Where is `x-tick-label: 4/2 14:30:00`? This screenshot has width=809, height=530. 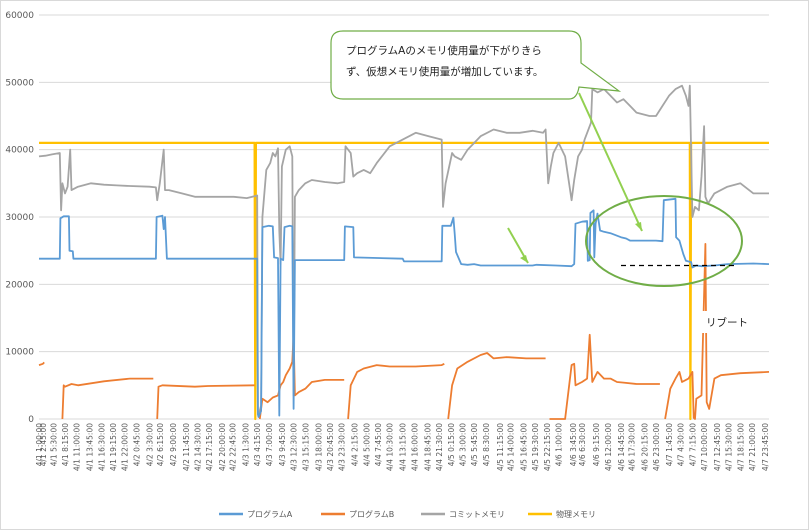
x-tick-label: 4/2 14:30:00 is located at coordinates (197, 447).